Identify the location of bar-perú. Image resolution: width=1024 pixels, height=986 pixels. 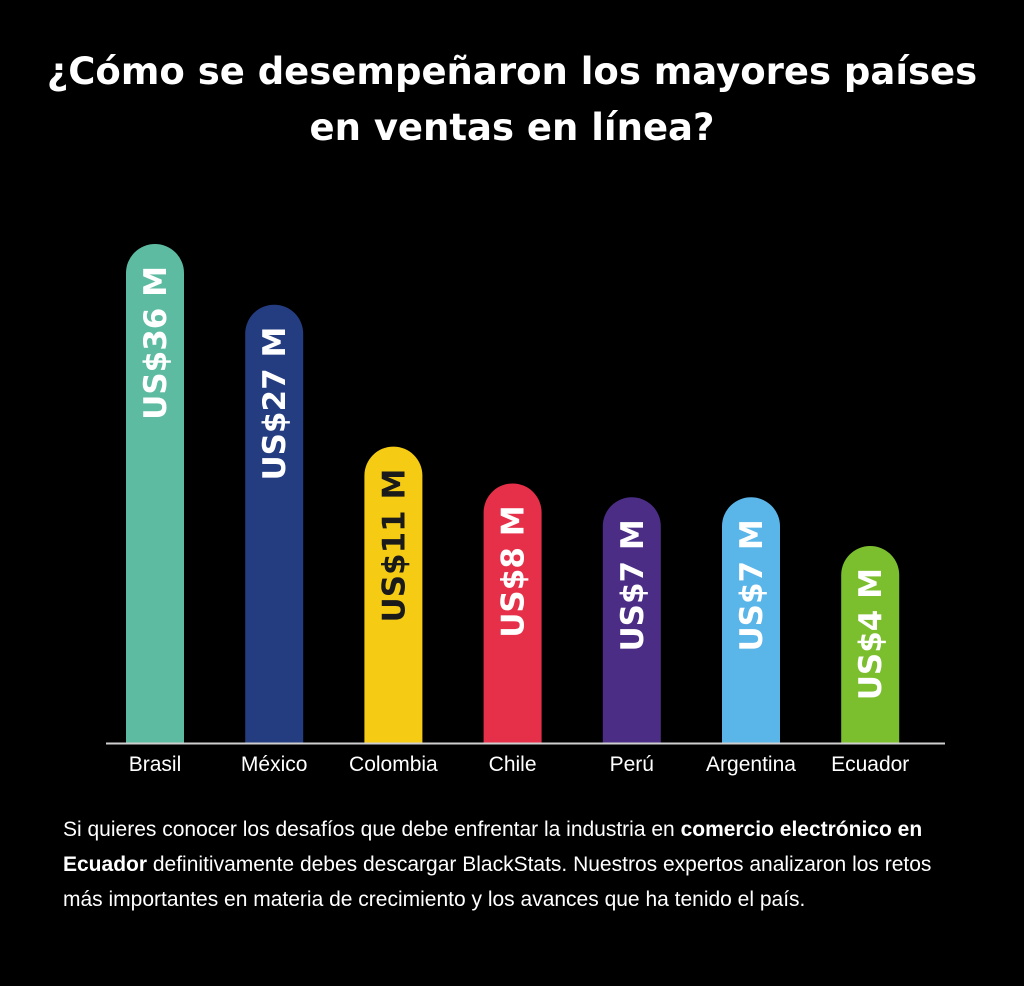
(631, 620).